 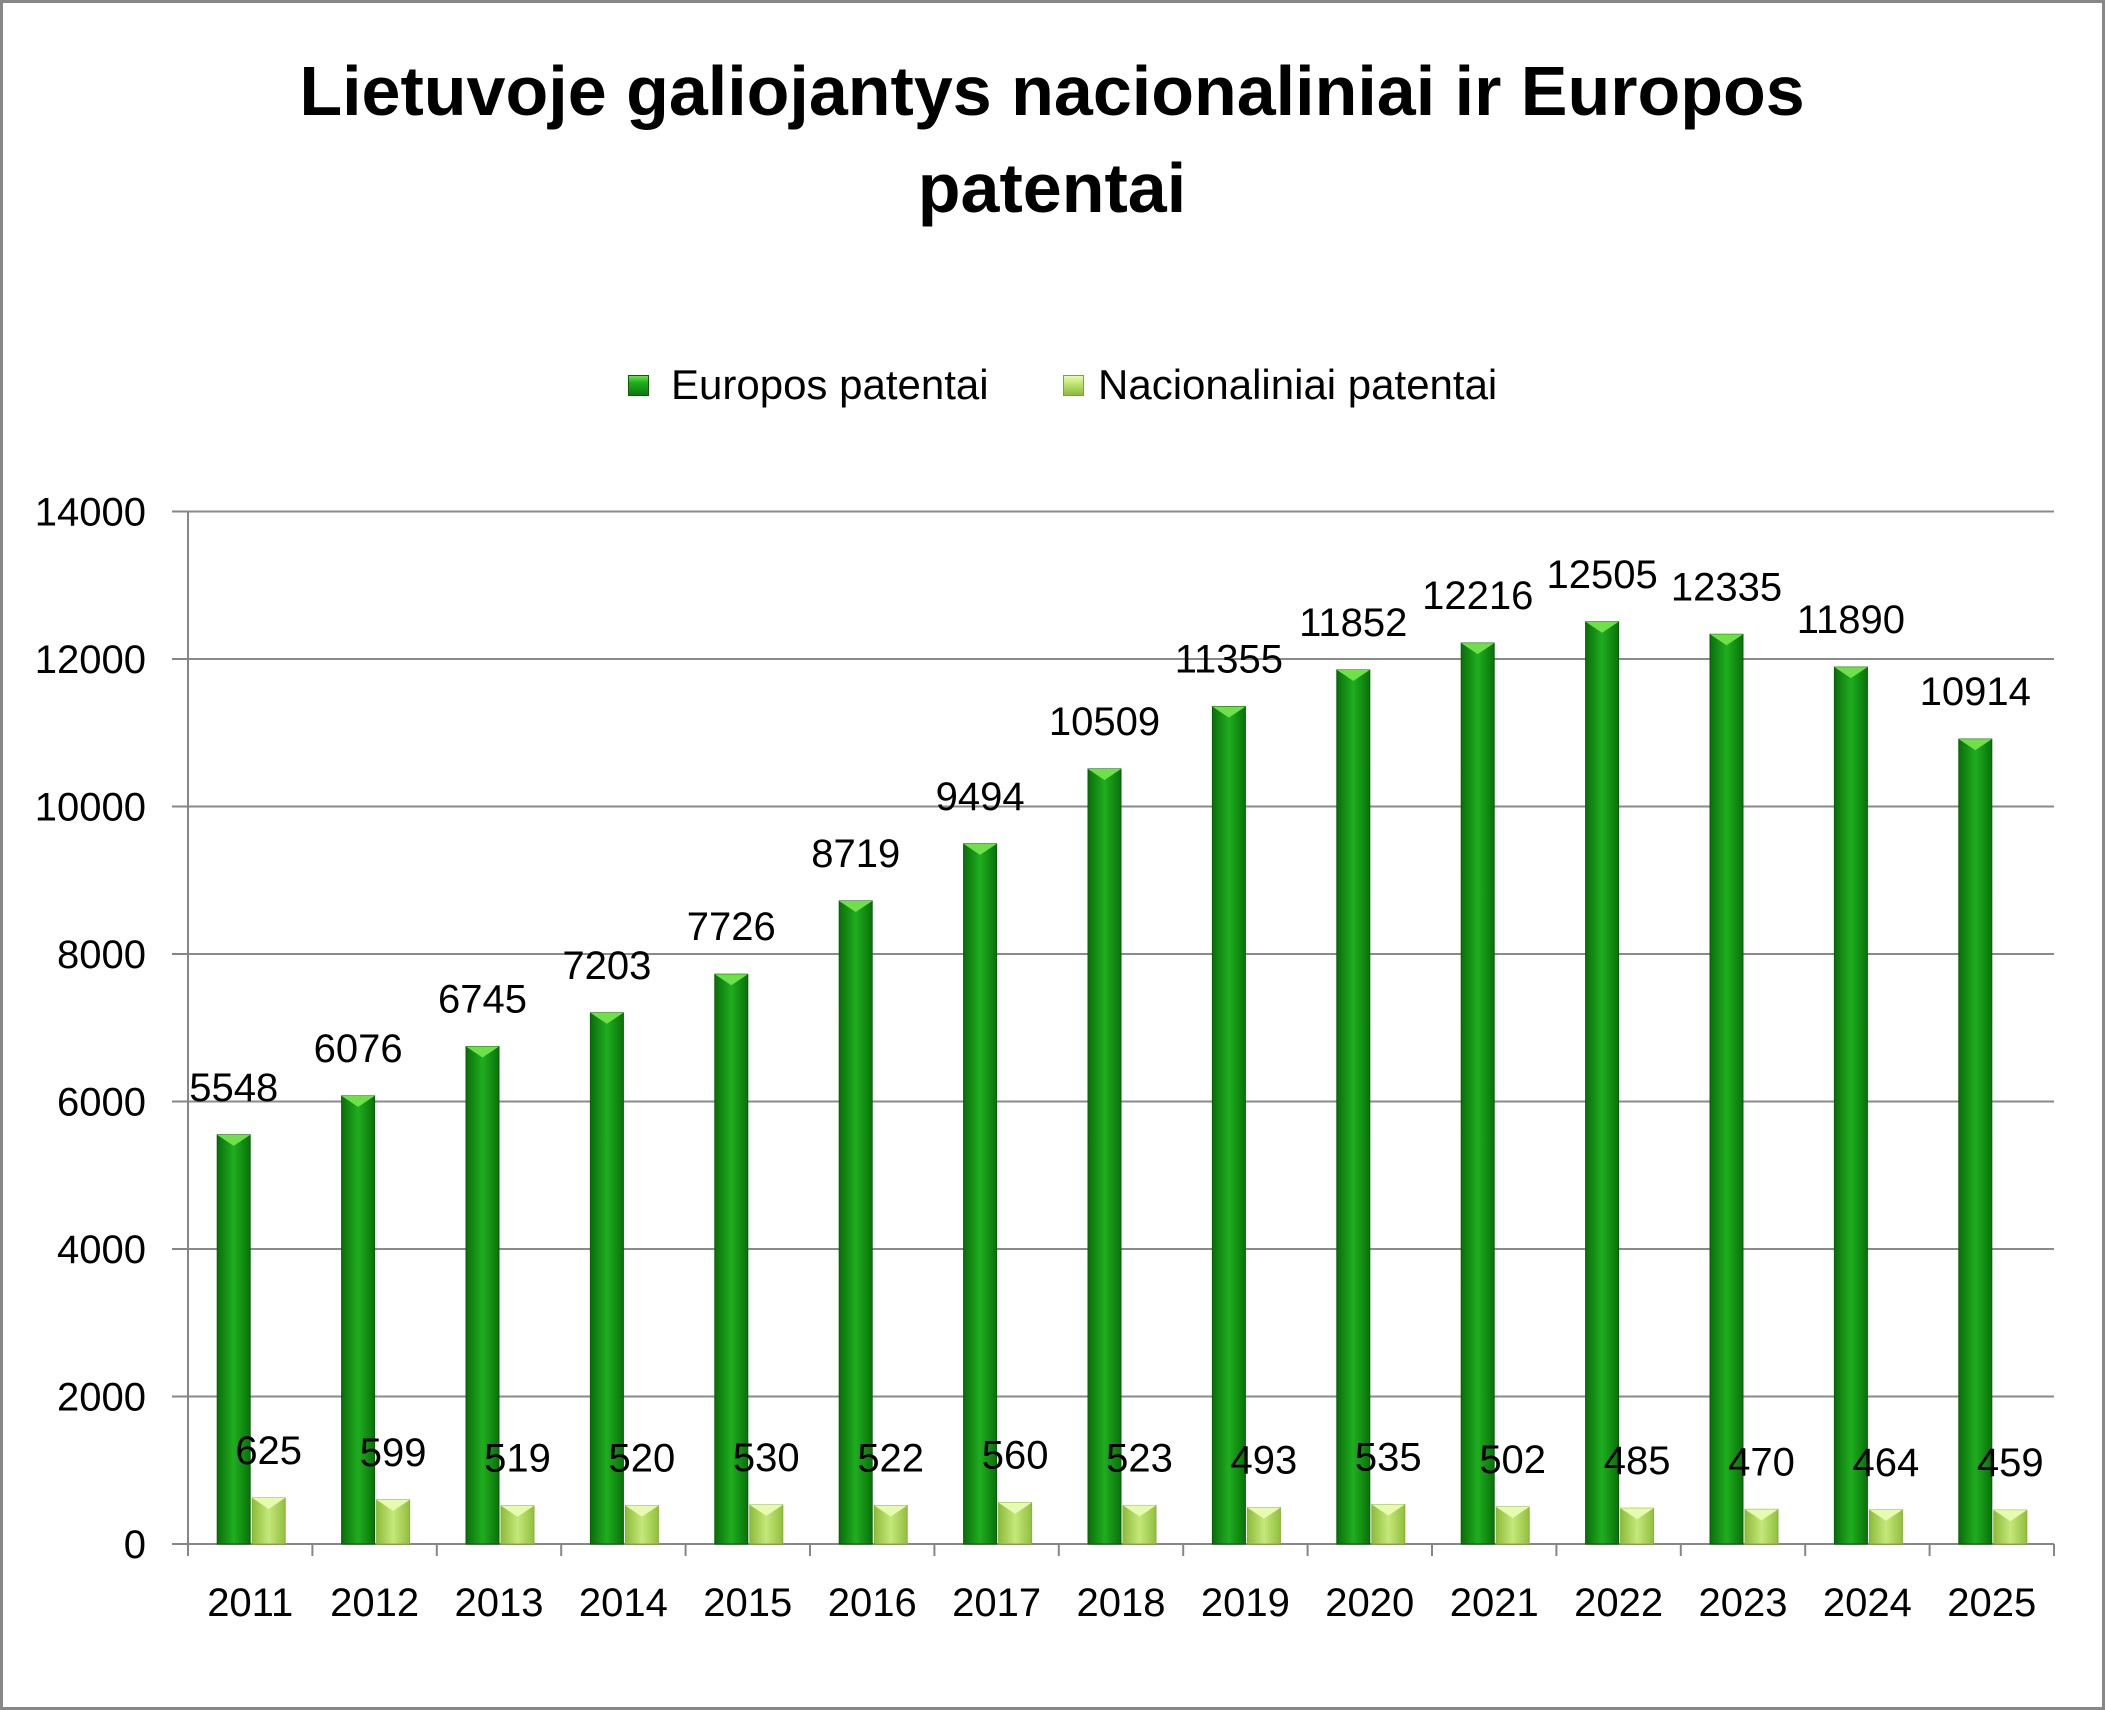 What do you see at coordinates (996, 1603) in the screenshot?
I see `x-tick-label: 2017` at bounding box center [996, 1603].